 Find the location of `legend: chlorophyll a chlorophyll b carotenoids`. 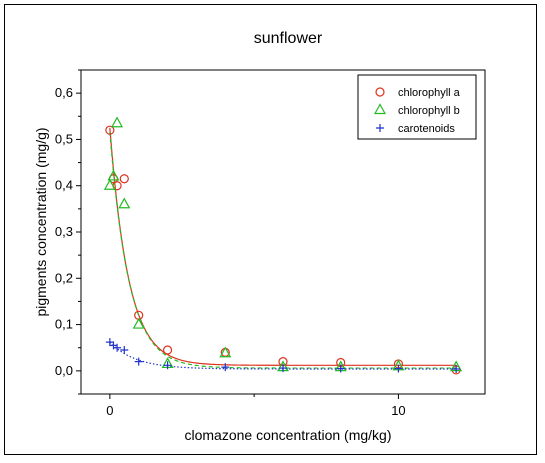

legend: chlorophyll a chlorophyll b carotenoids is located at coordinates (417, 107).